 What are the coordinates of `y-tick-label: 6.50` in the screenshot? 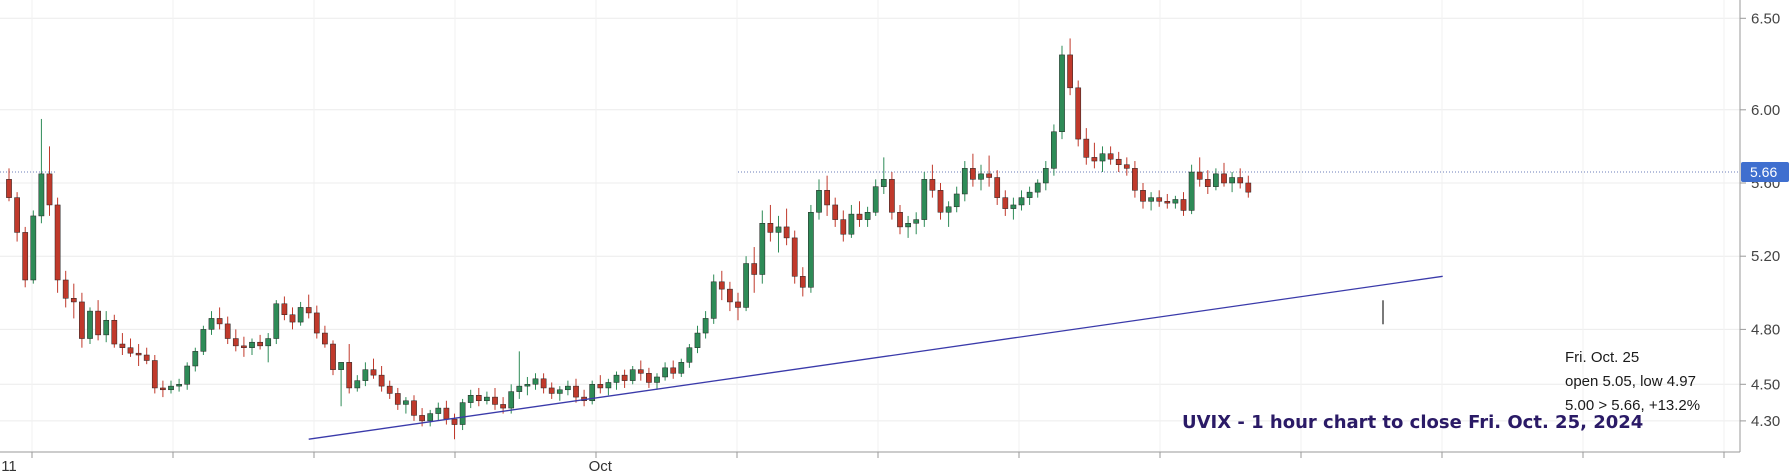 It's located at (1765, 18).